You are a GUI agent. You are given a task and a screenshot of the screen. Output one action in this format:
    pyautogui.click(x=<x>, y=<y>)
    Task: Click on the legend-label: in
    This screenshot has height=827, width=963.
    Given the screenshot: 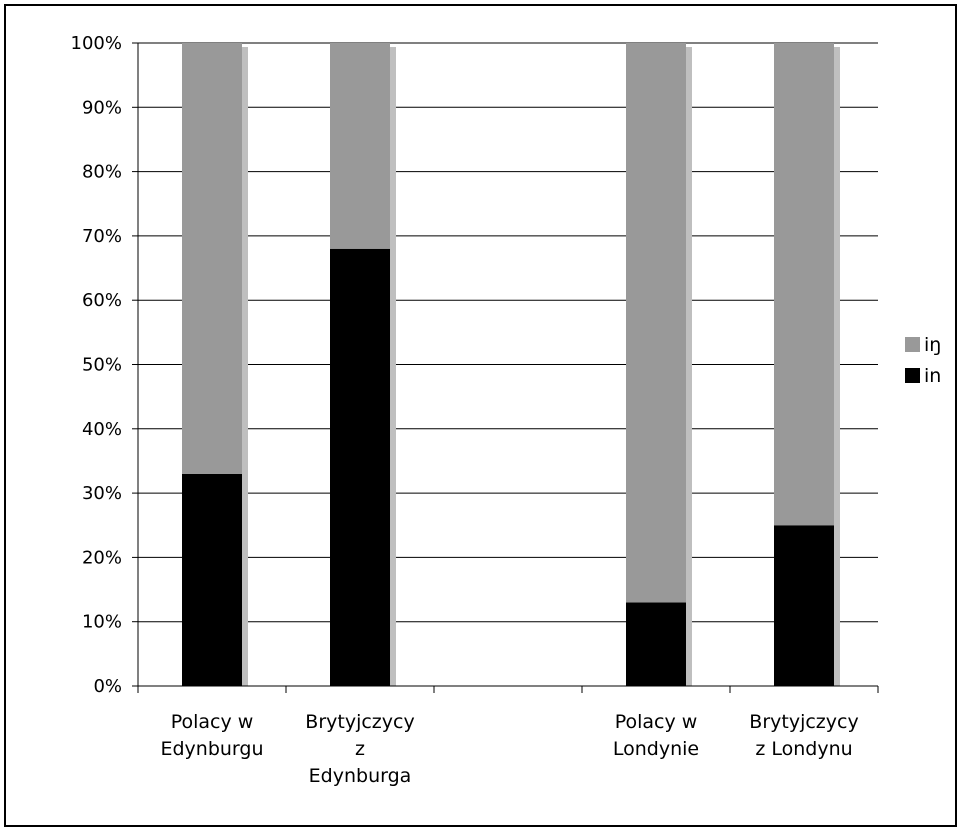 What is the action you would take?
    pyautogui.click(x=932, y=376)
    